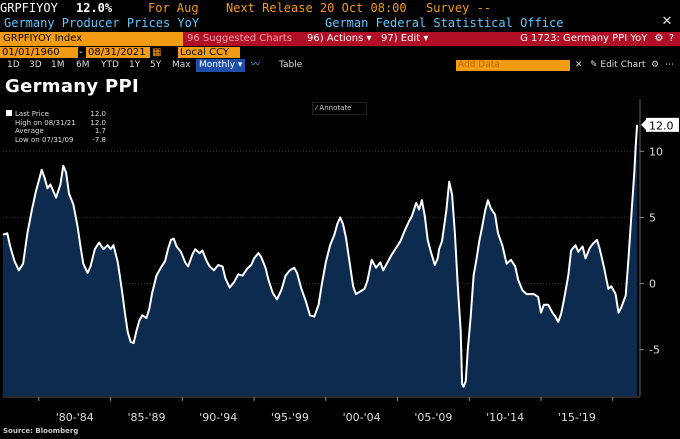 The width and height of the screenshot is (680, 439). Describe the element at coordinates (513, 65) in the screenshot. I see `add-data-input: Add Data` at that location.